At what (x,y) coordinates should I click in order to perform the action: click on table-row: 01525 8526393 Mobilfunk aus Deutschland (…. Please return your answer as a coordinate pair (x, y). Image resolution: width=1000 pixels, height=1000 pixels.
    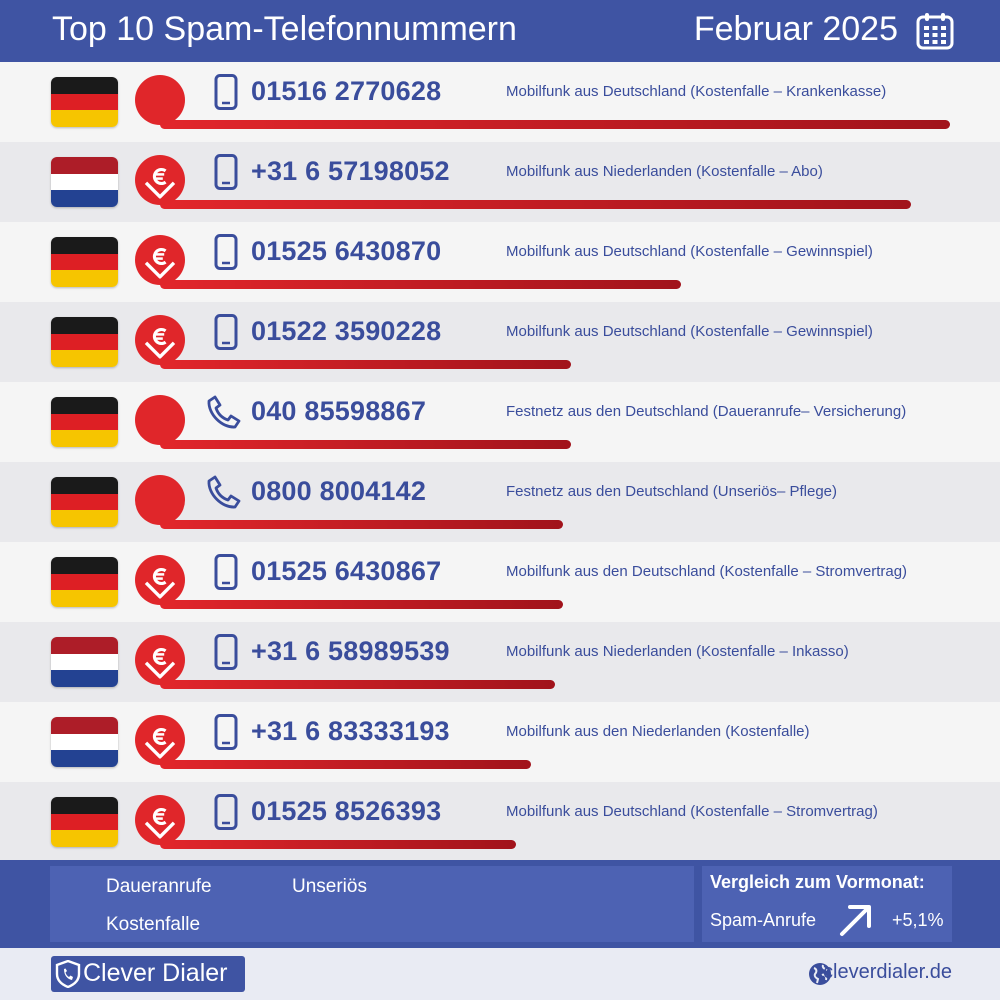
    Looking at the image, I should click on (500, 822).